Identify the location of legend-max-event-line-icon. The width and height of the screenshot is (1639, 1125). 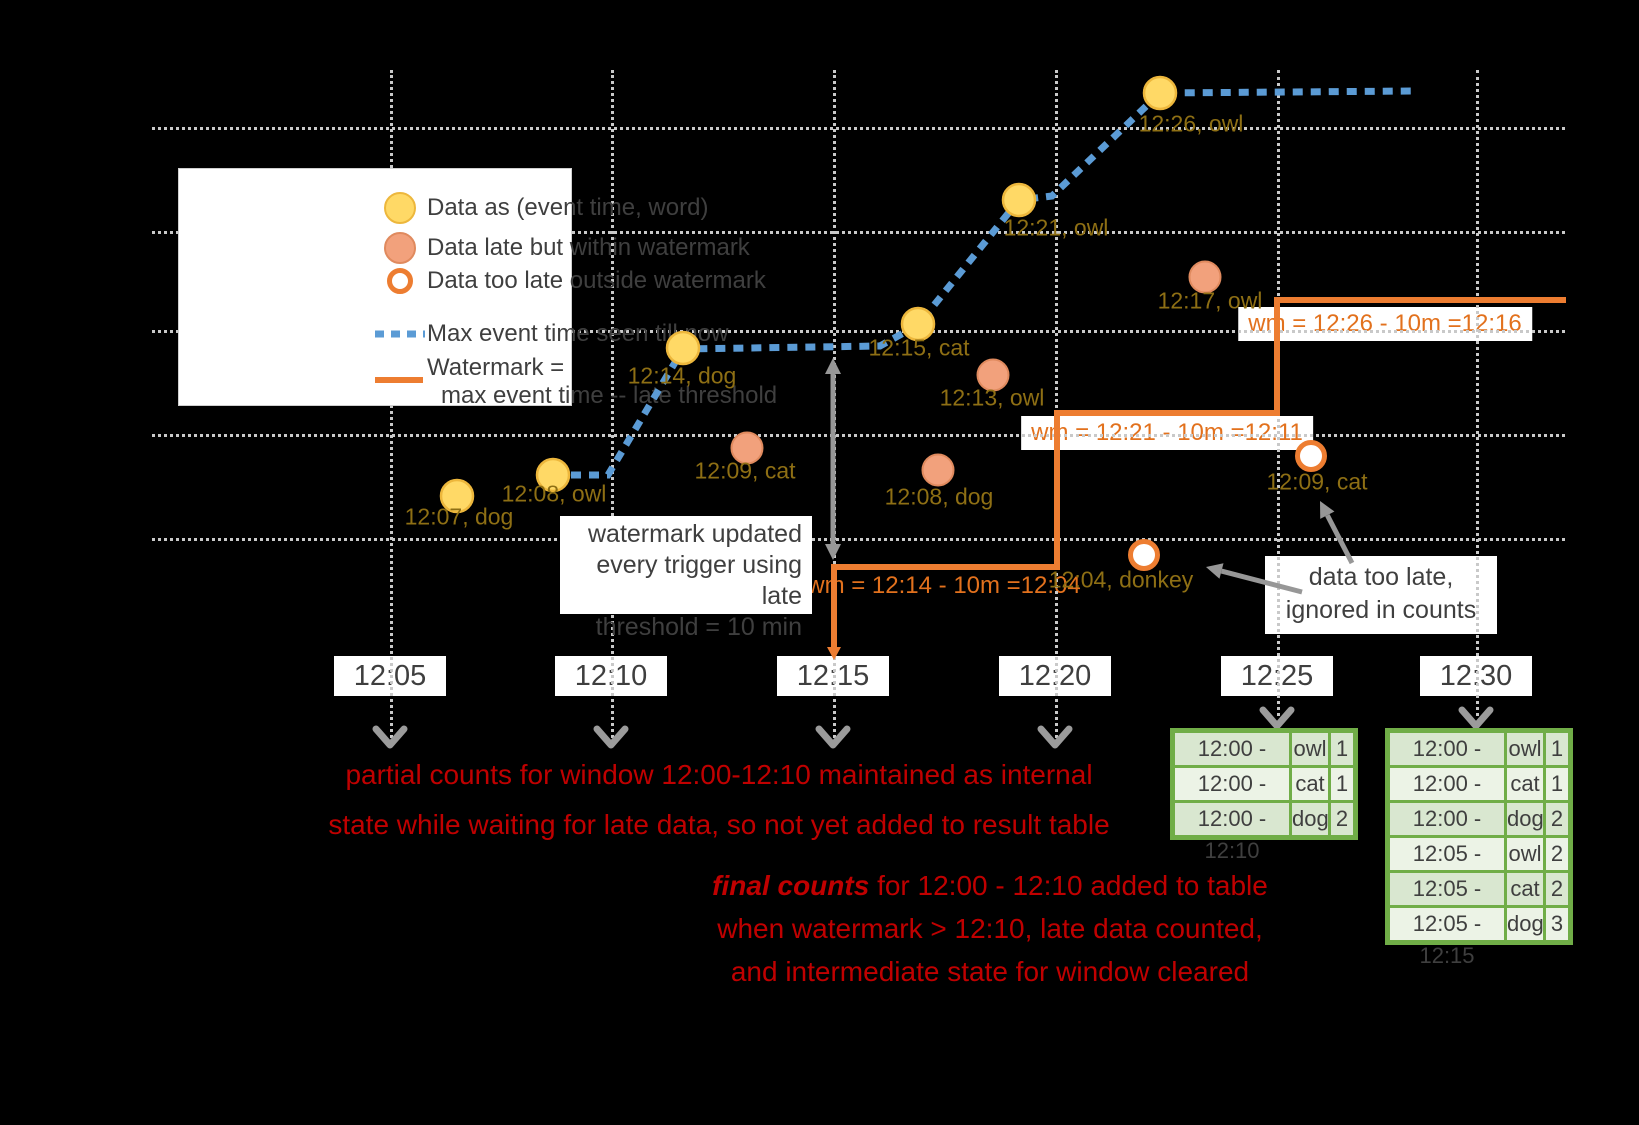
(400, 334).